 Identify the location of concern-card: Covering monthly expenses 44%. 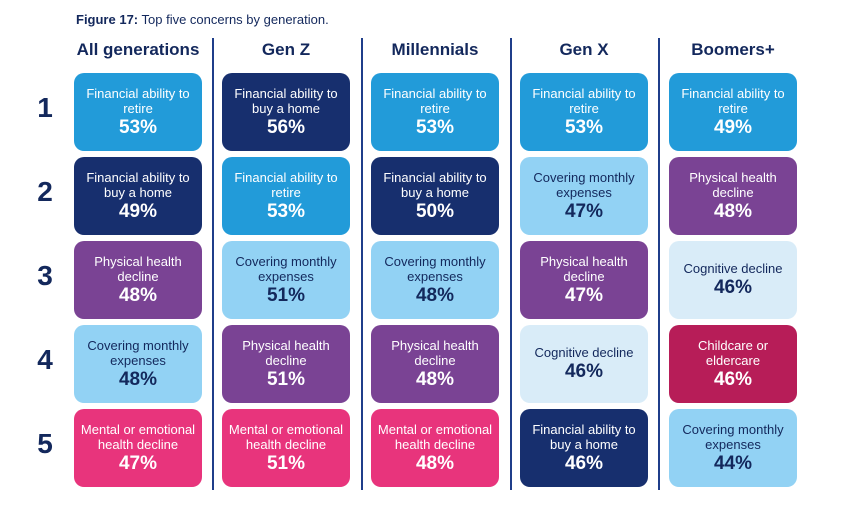
(733, 448).